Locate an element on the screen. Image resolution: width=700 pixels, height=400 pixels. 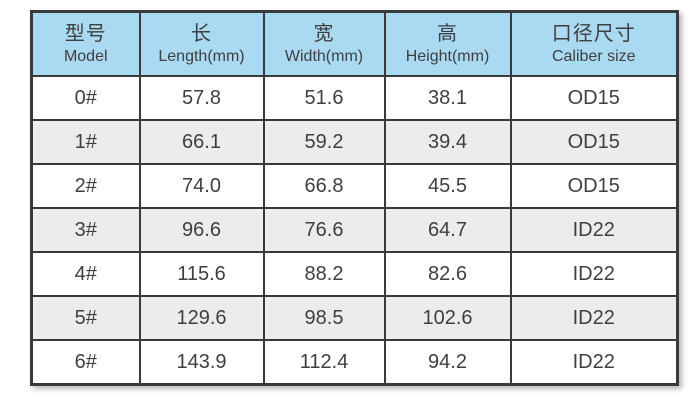
table-row: 5# 129.6 98.5 102.6 ID22 is located at coordinates (354, 318).